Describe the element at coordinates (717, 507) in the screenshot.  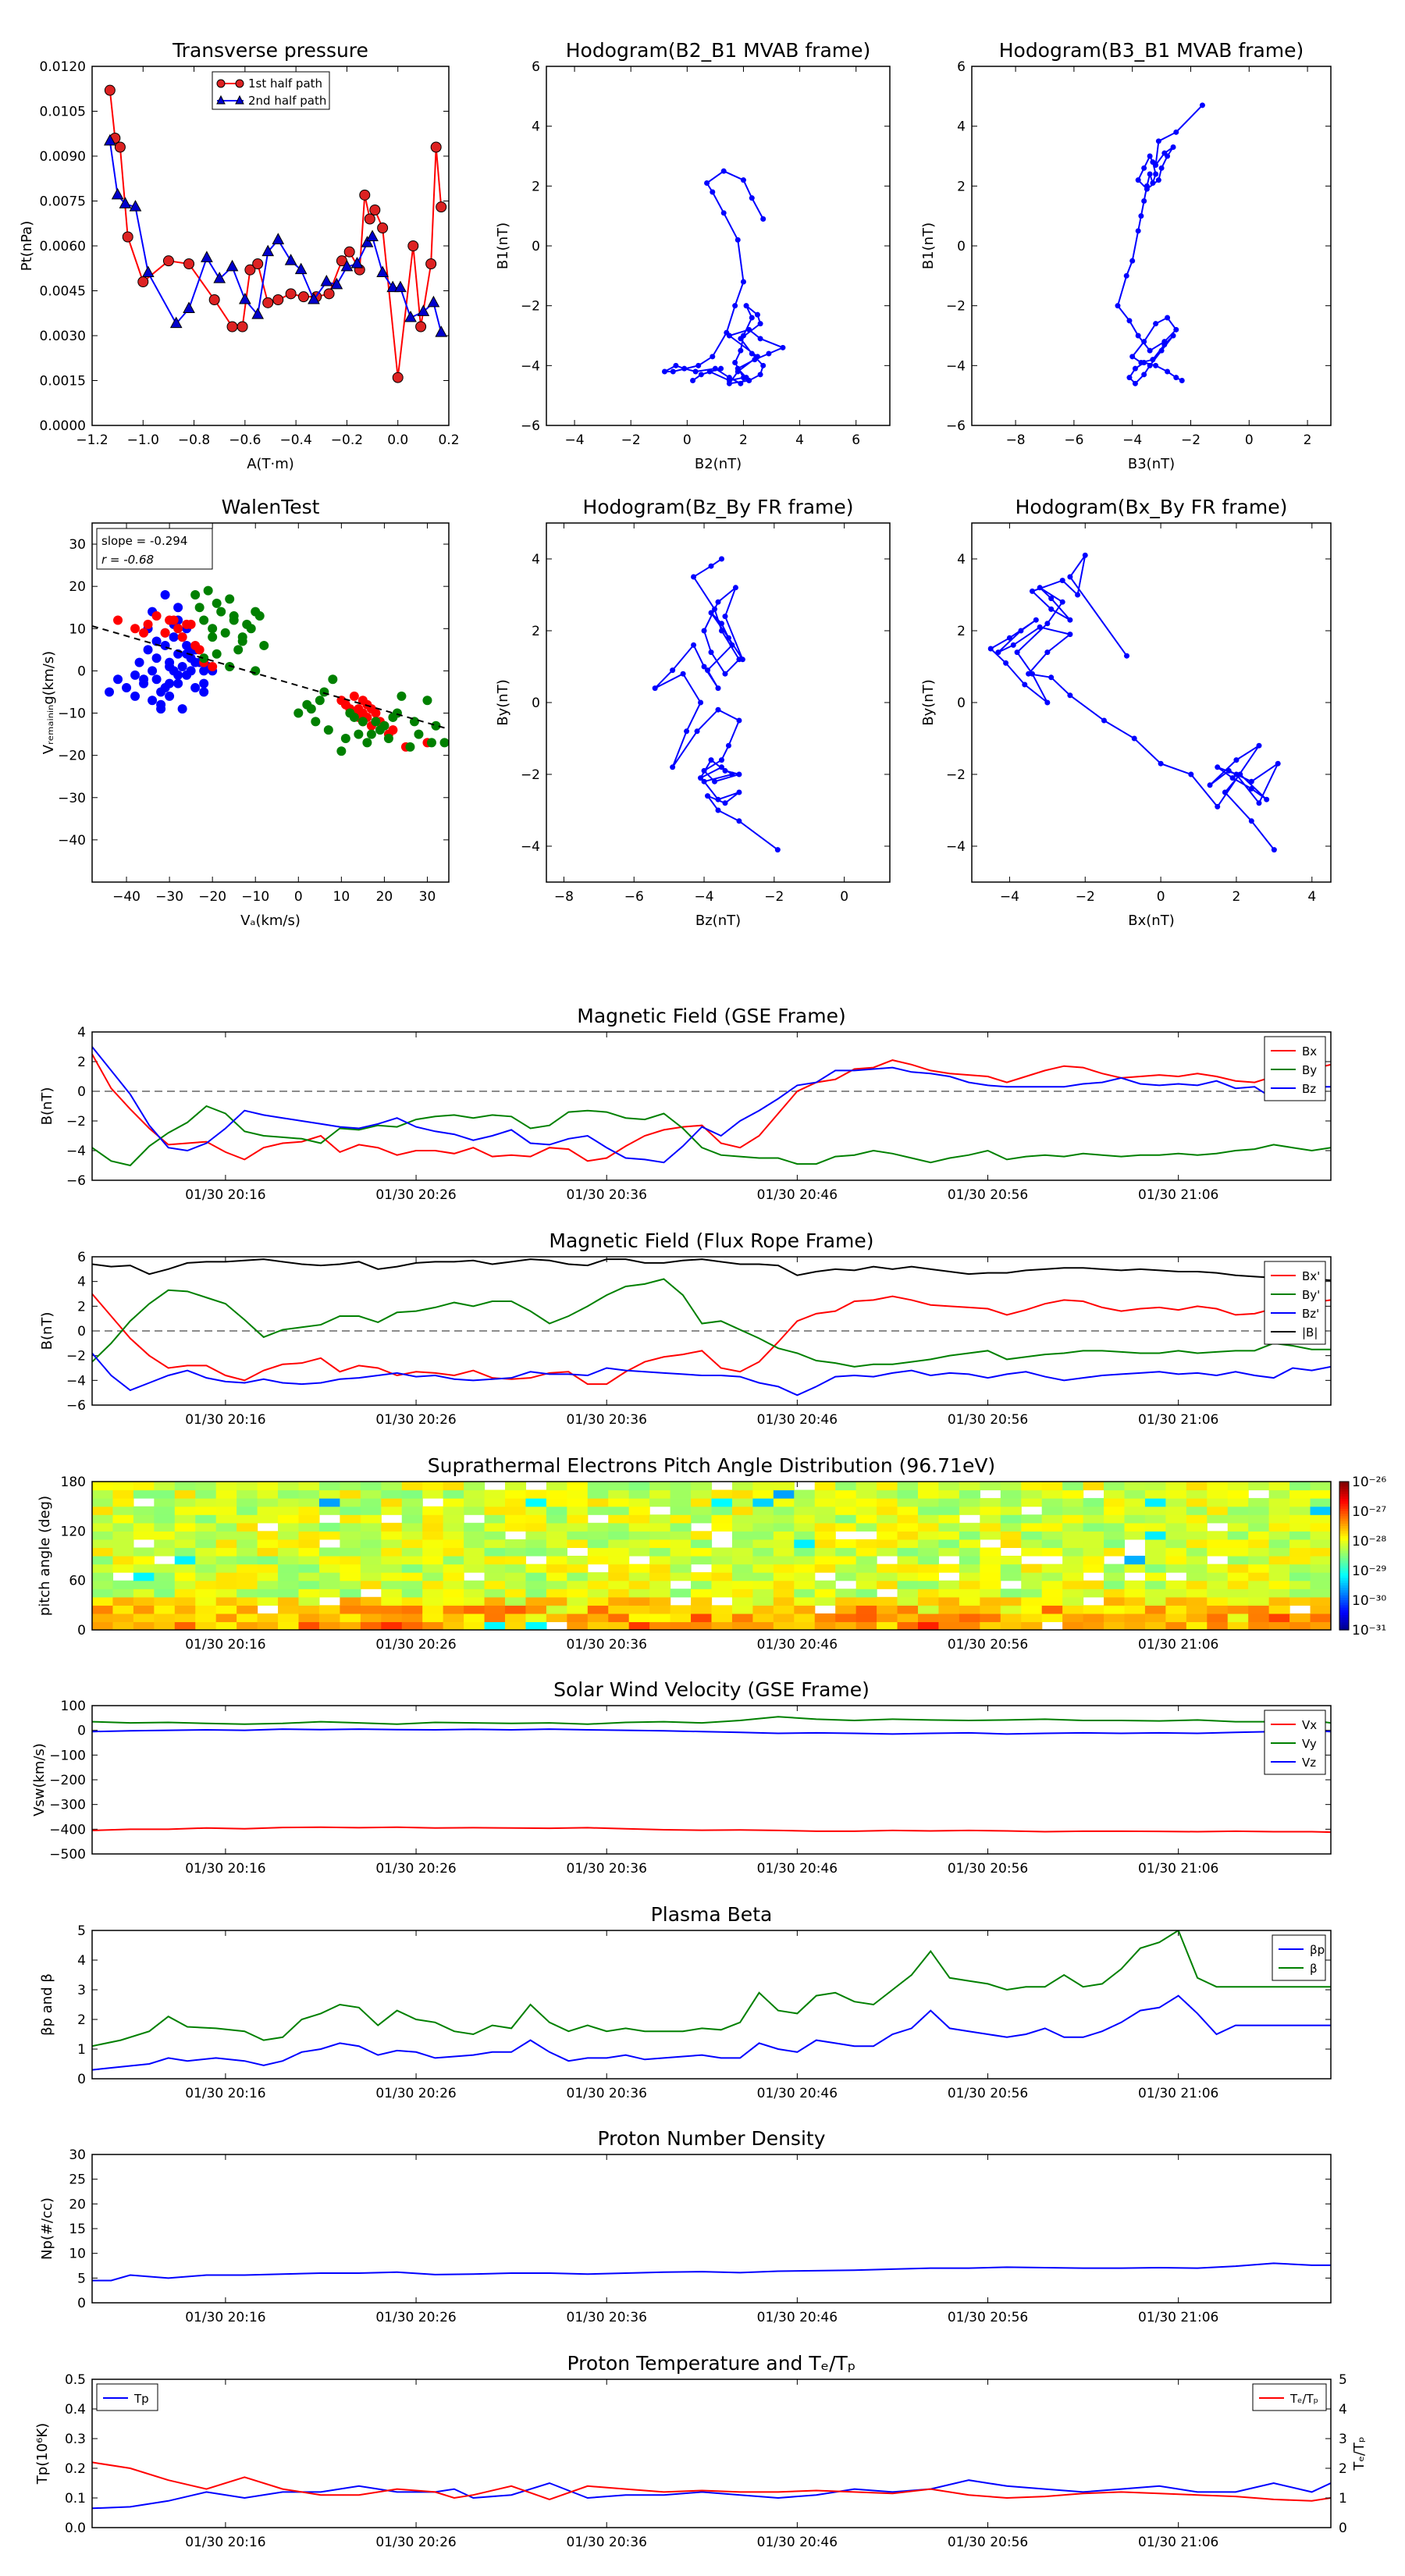
I see `chart-title: Hodogram(Bz_By FR frame)` at that location.